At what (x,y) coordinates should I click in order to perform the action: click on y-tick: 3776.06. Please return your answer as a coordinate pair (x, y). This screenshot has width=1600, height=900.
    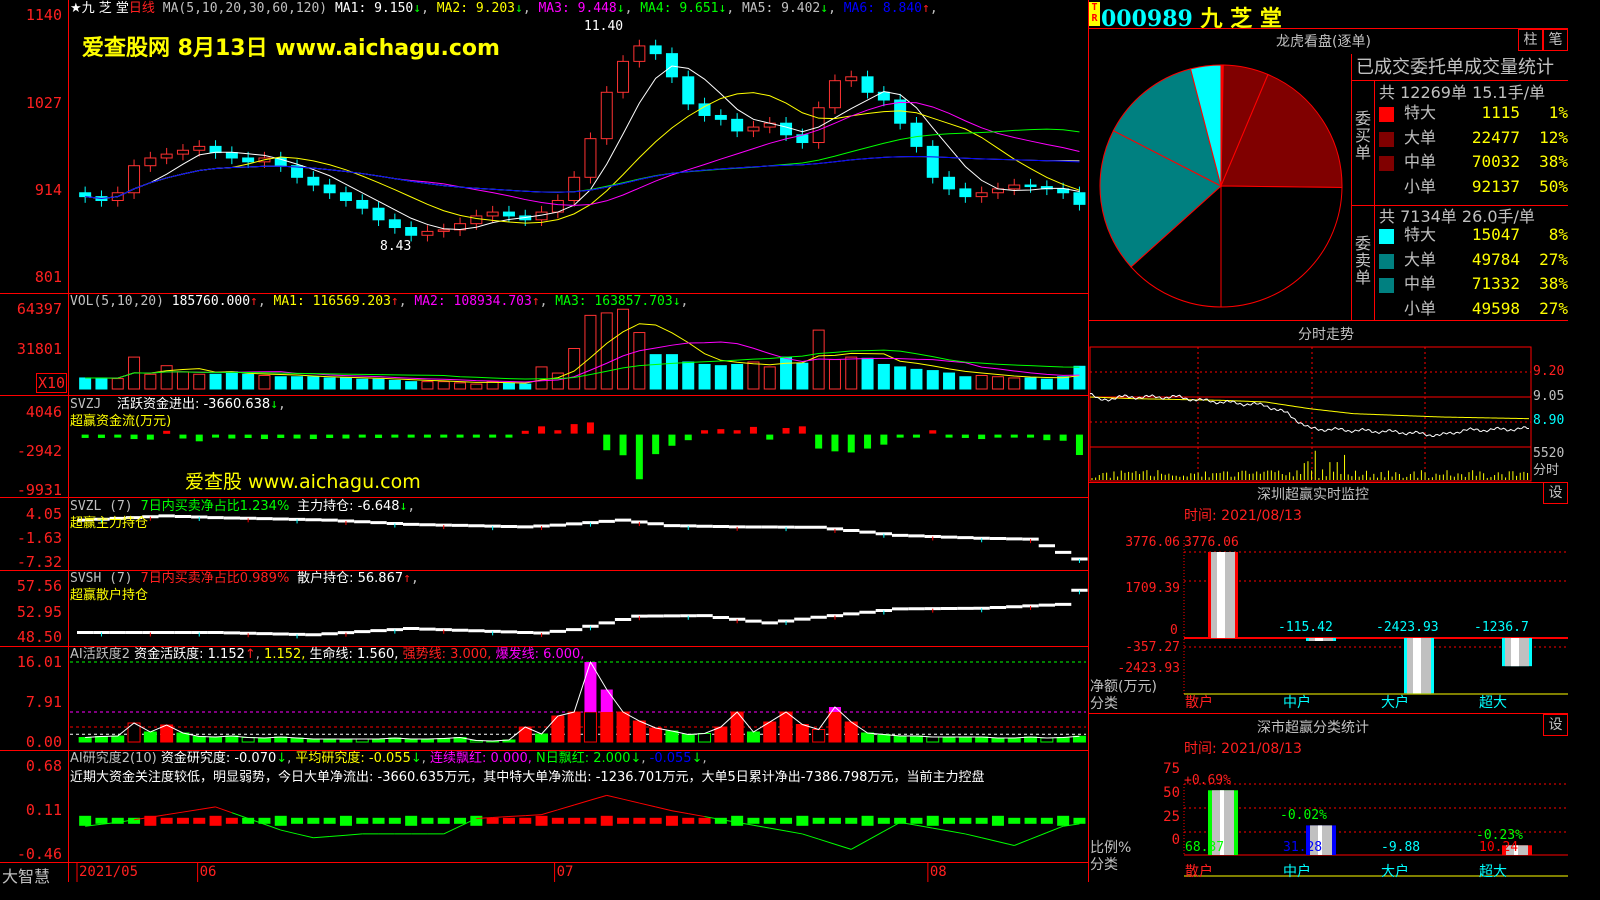
    Looking at the image, I should click on (1152, 542).